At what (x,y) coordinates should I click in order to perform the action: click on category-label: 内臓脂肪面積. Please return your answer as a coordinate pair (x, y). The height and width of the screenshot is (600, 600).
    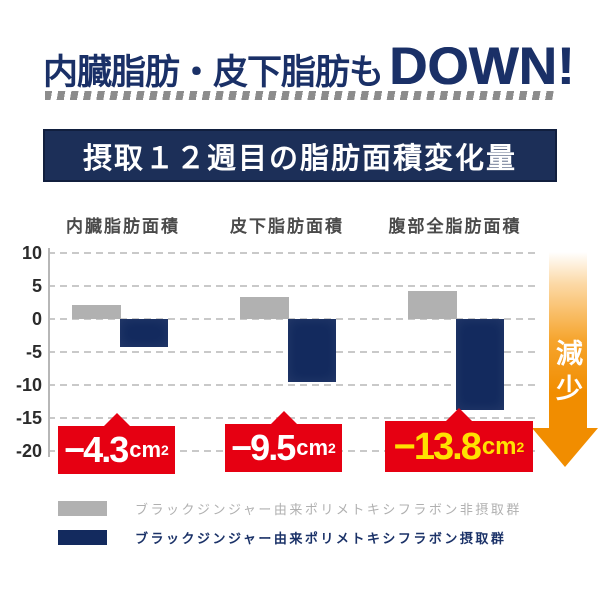
    Looking at the image, I should click on (123, 226).